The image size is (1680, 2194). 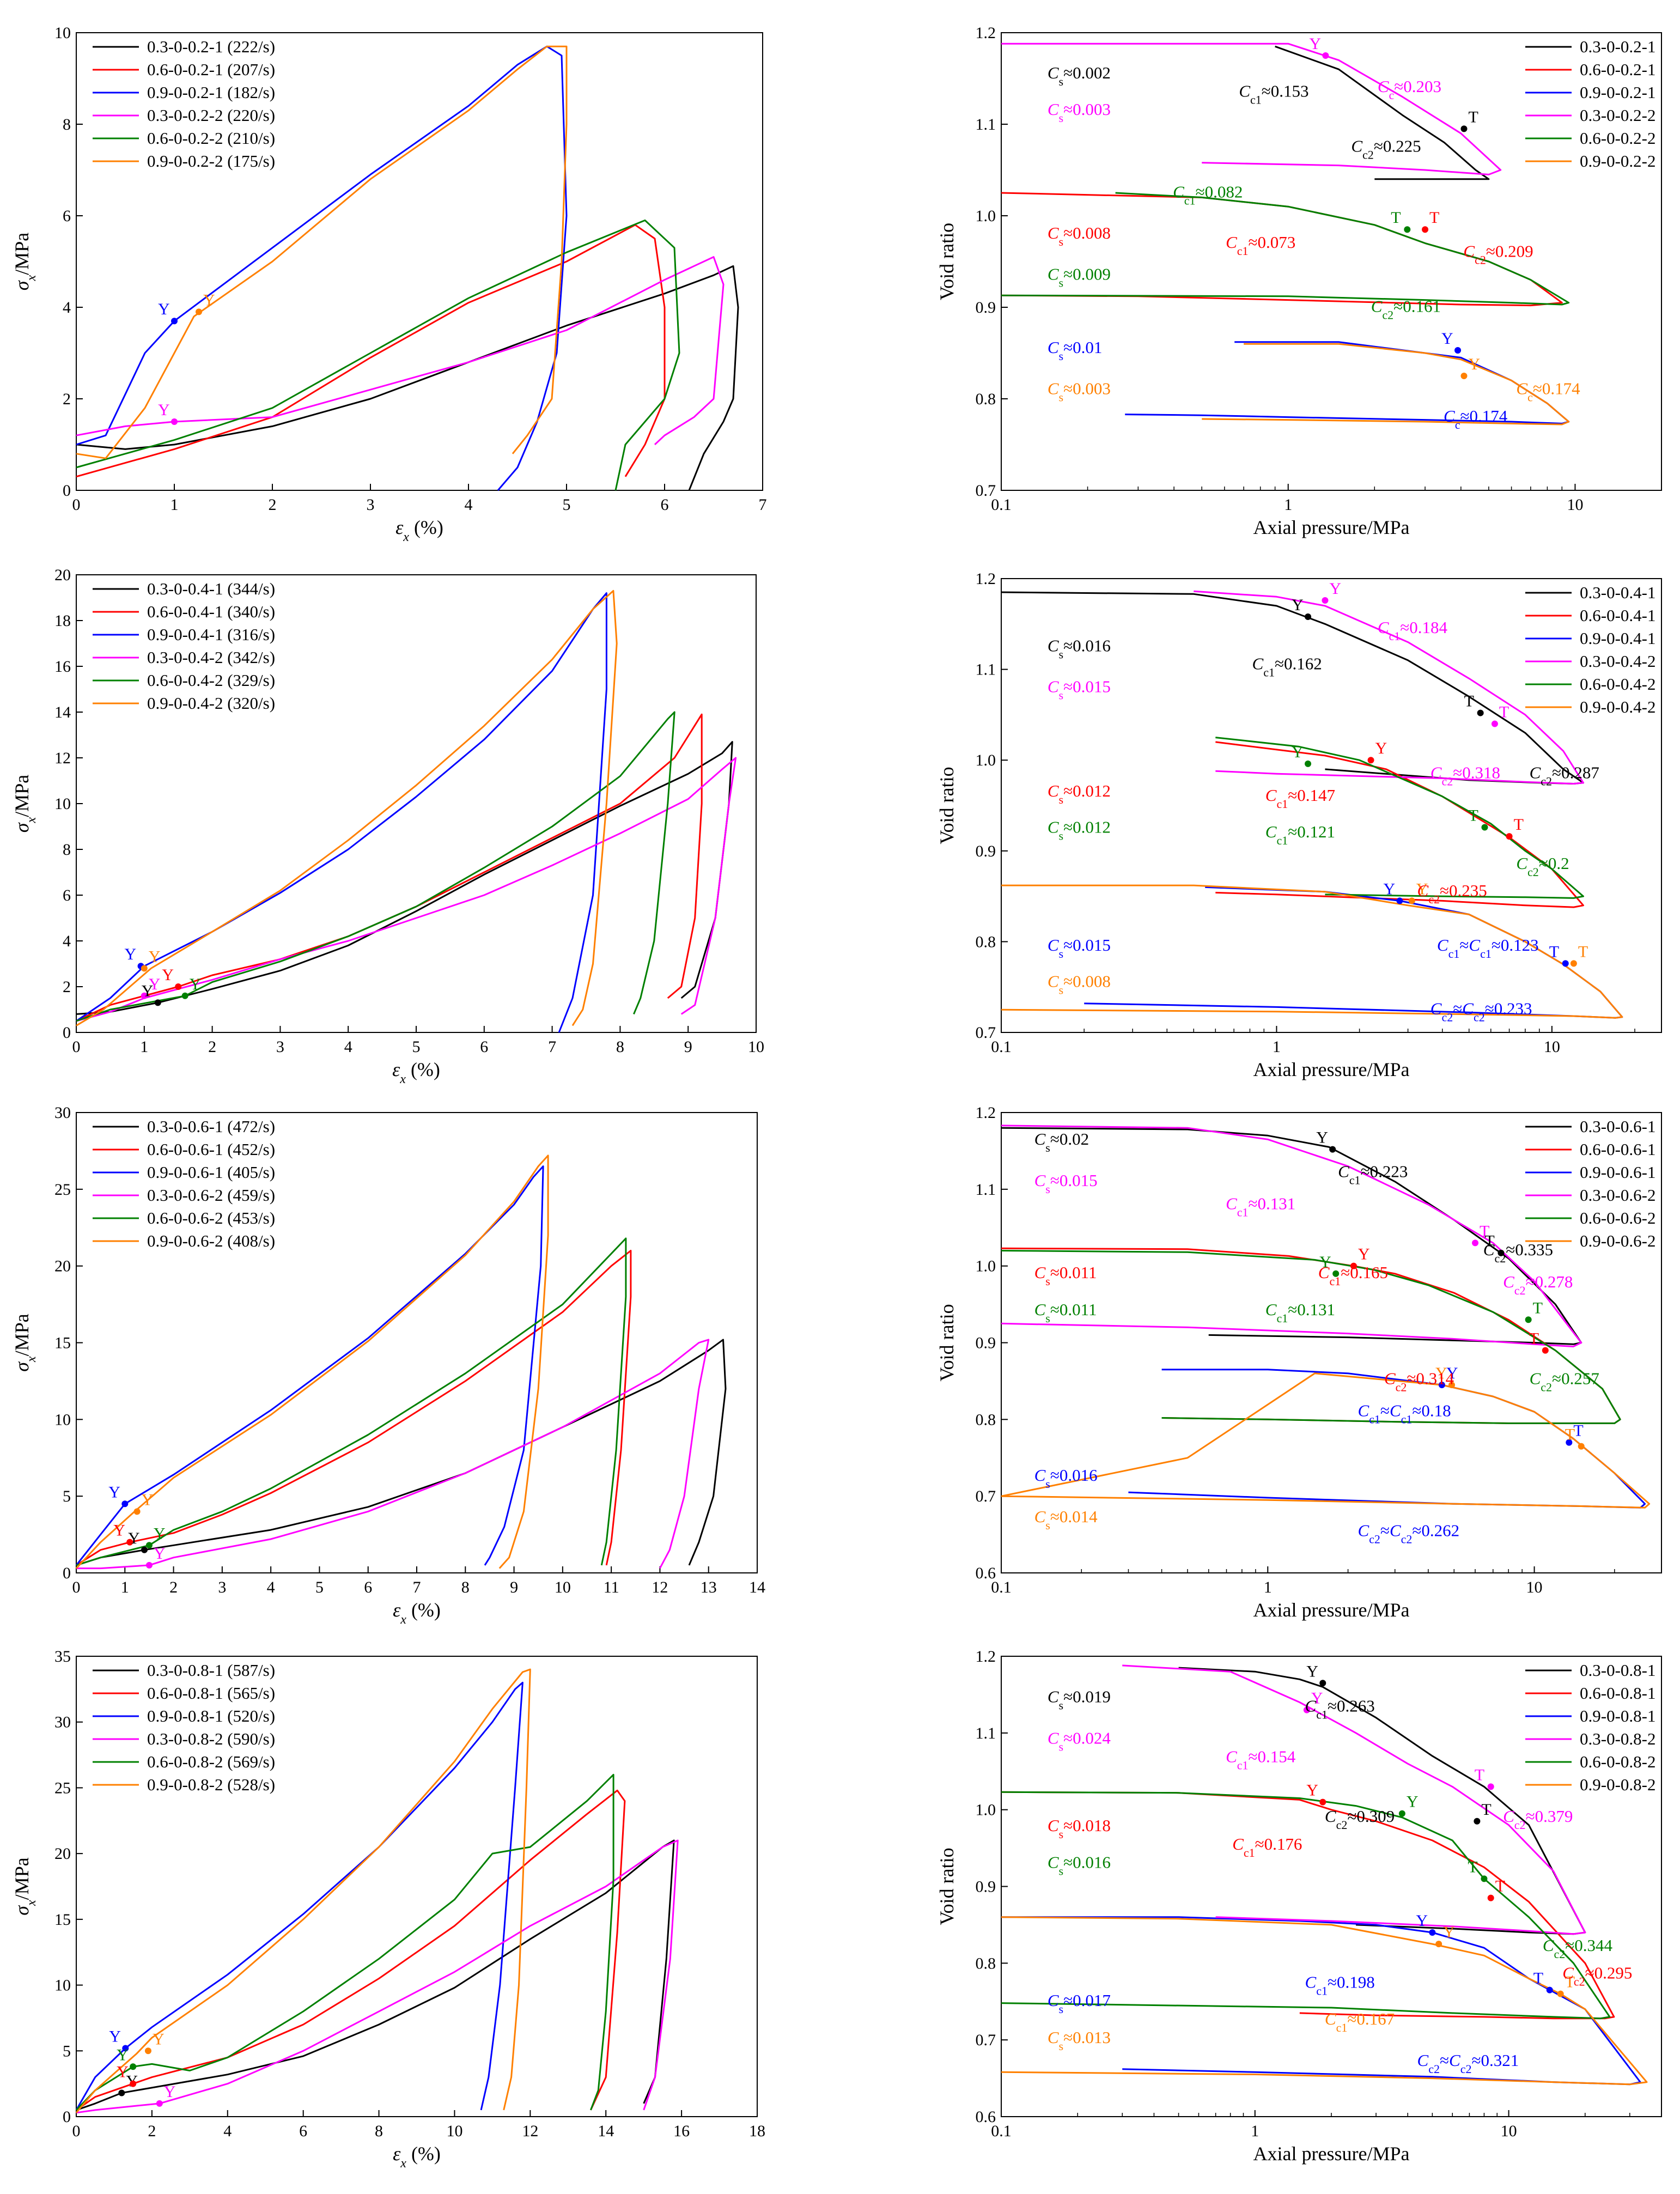 What do you see at coordinates (1079, 75) in the screenshot?
I see `index-annotation: Cs≈0.002` at bounding box center [1079, 75].